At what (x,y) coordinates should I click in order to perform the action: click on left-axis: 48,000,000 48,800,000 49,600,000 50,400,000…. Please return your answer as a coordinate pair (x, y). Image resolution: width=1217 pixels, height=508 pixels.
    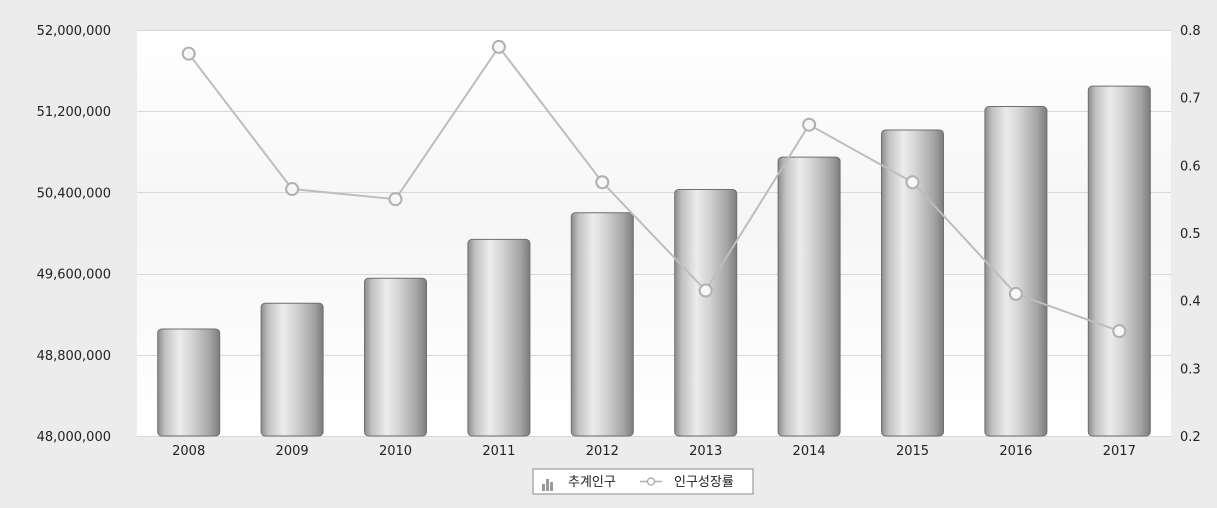
    Looking at the image, I should click on (74, 234).